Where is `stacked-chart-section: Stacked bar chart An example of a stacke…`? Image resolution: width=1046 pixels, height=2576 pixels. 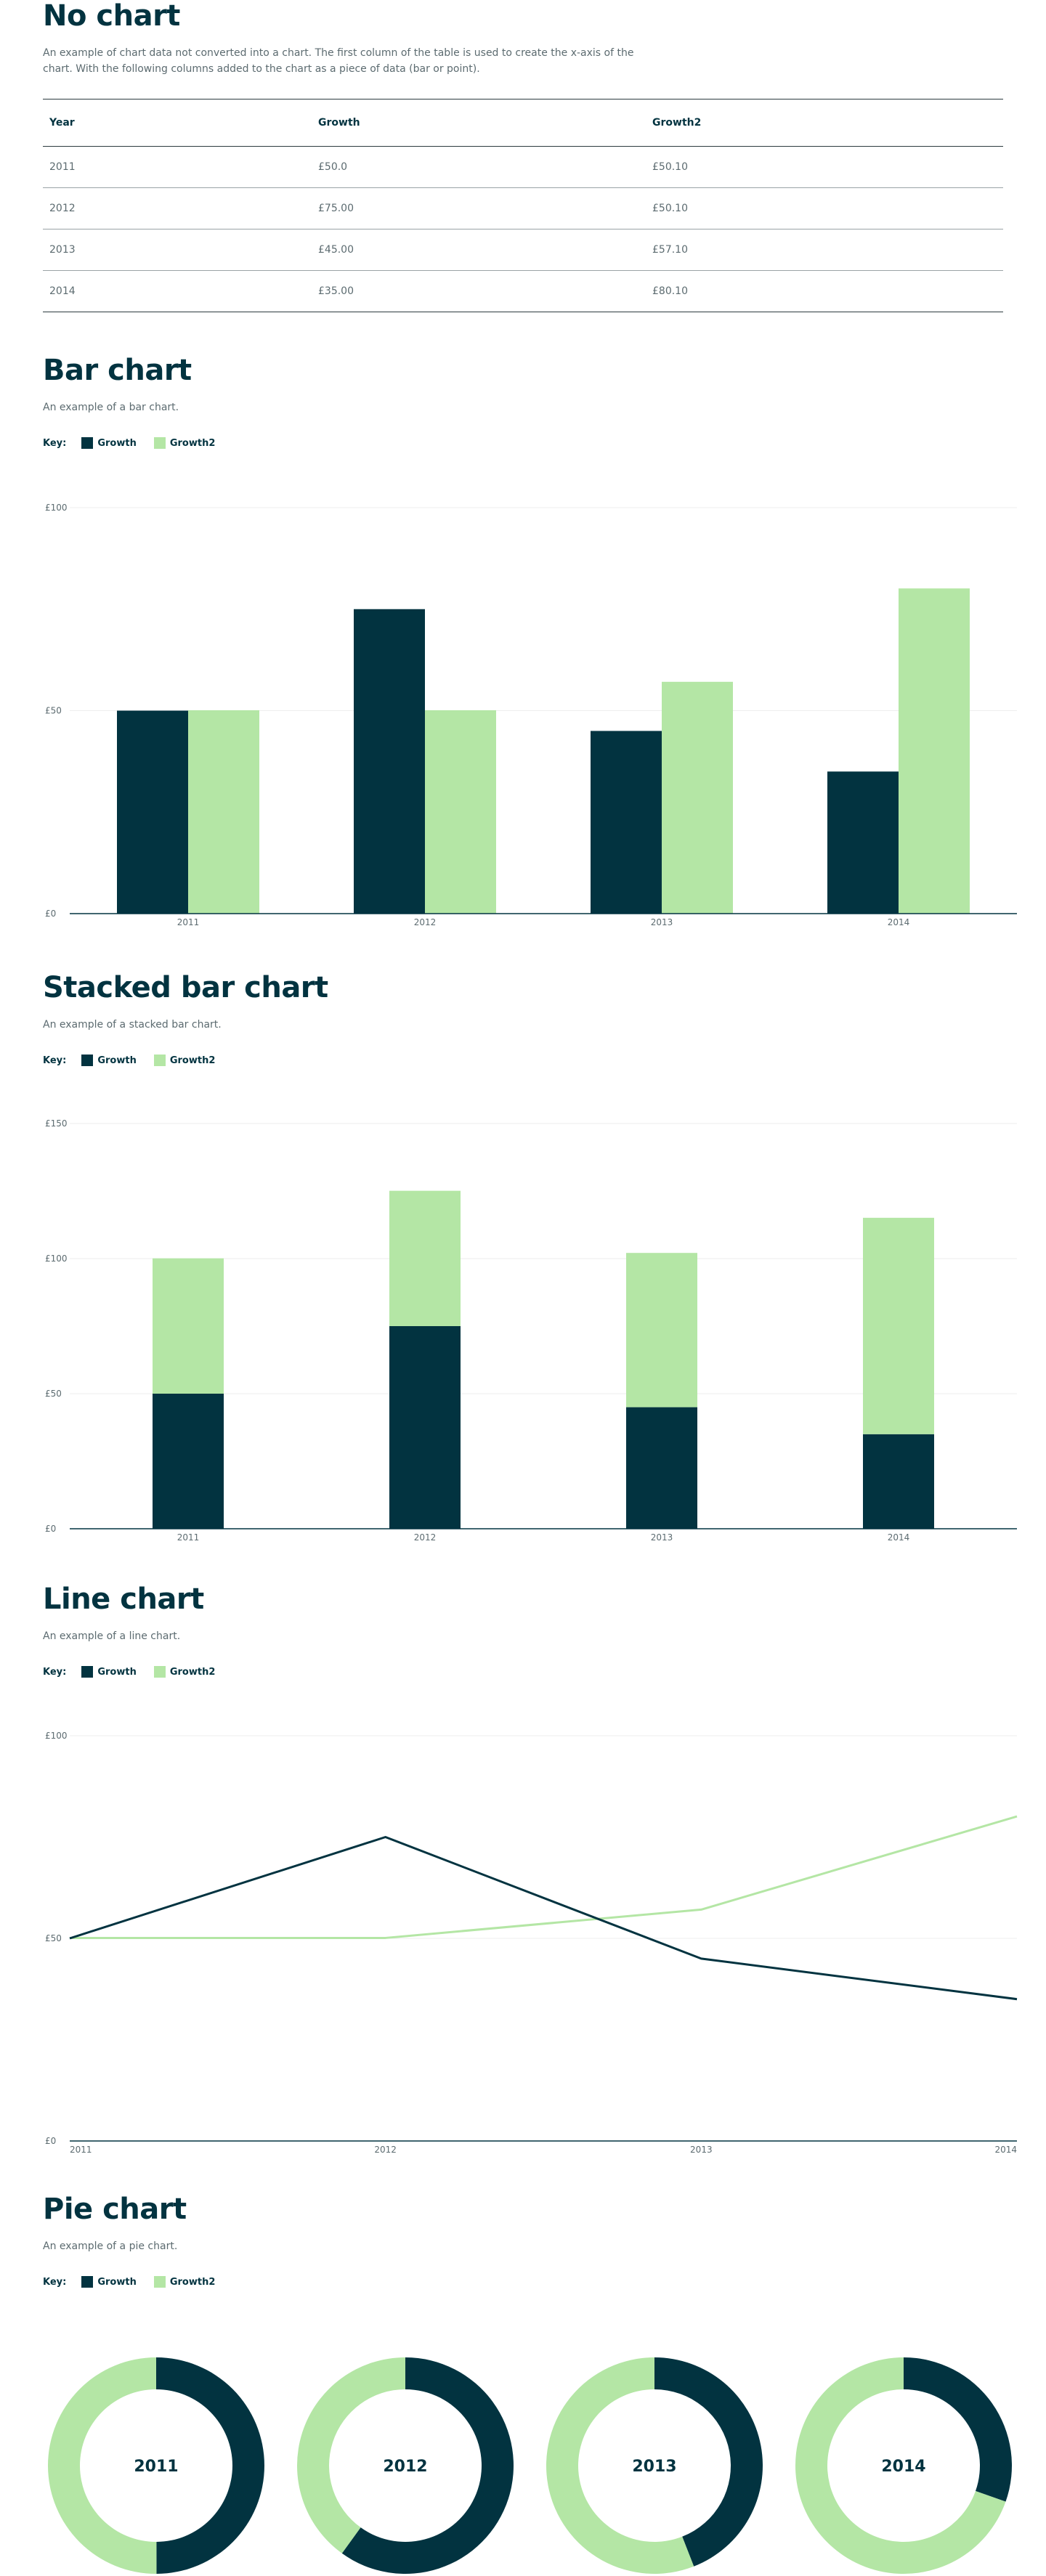 stacked-chart-section: Stacked bar chart An example of a stacke… is located at coordinates (523, 1021).